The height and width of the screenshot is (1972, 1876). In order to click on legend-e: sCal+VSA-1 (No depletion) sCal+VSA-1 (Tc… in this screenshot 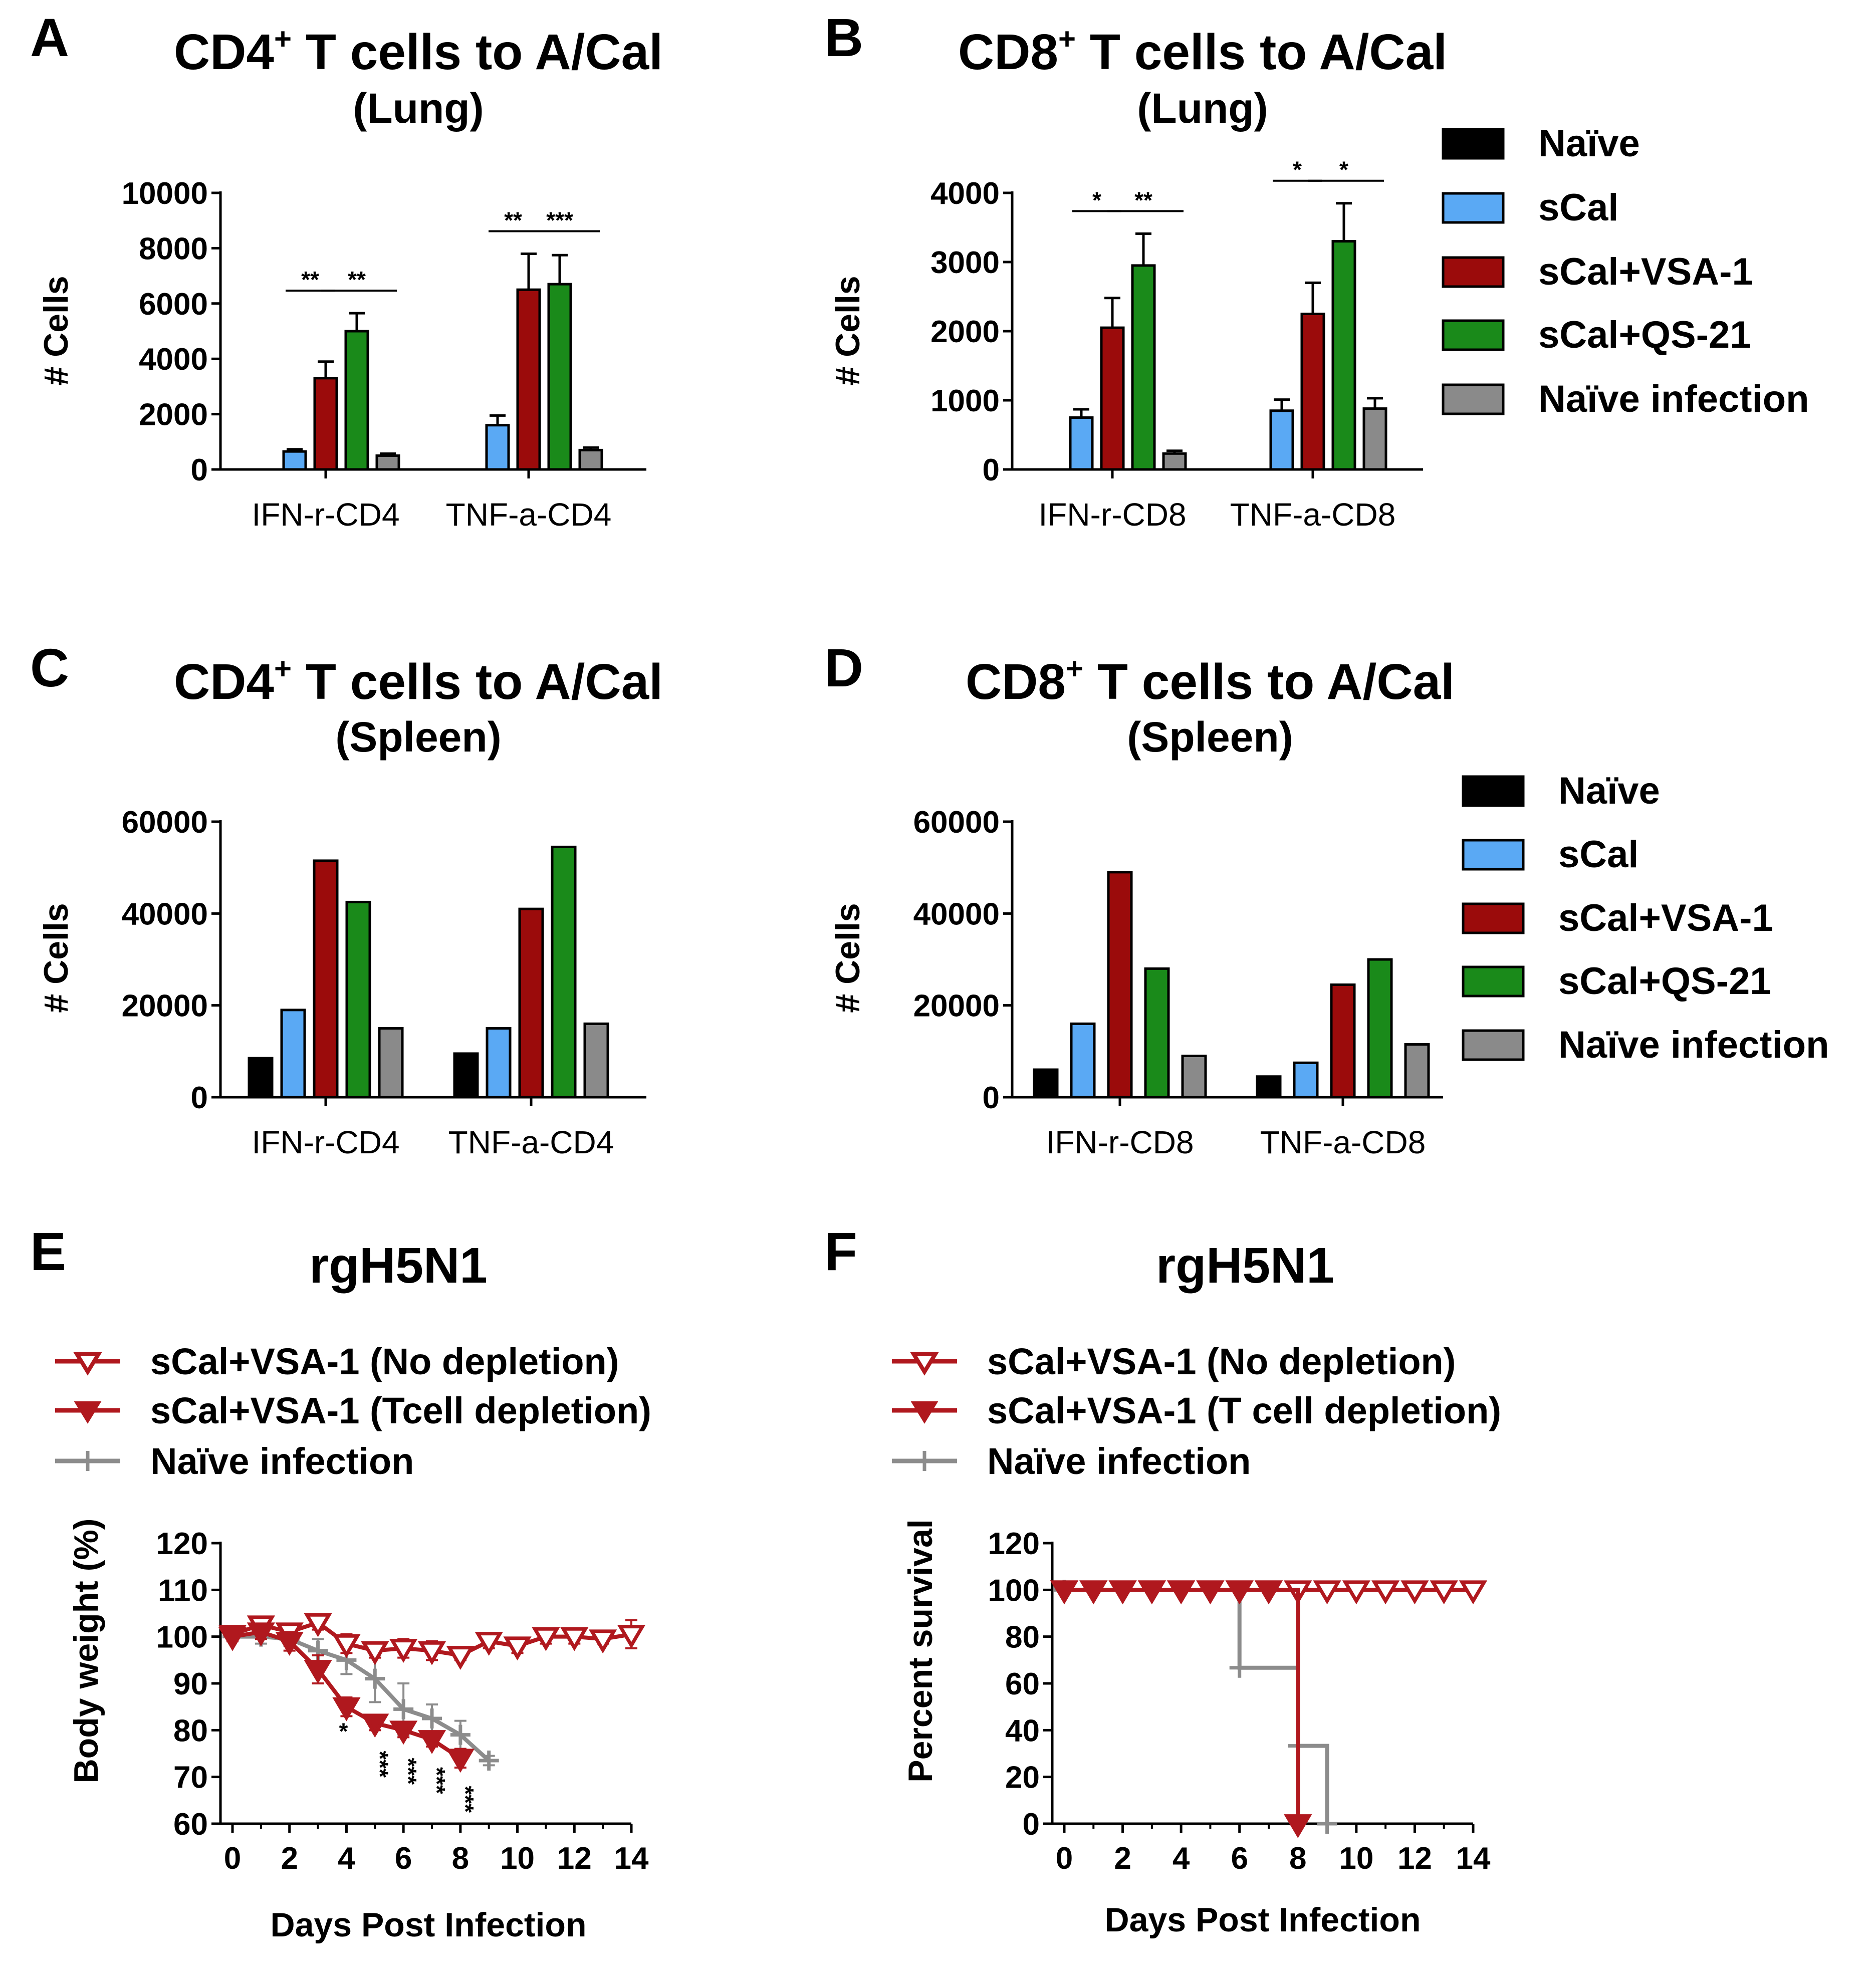, I will do `click(353, 1411)`.